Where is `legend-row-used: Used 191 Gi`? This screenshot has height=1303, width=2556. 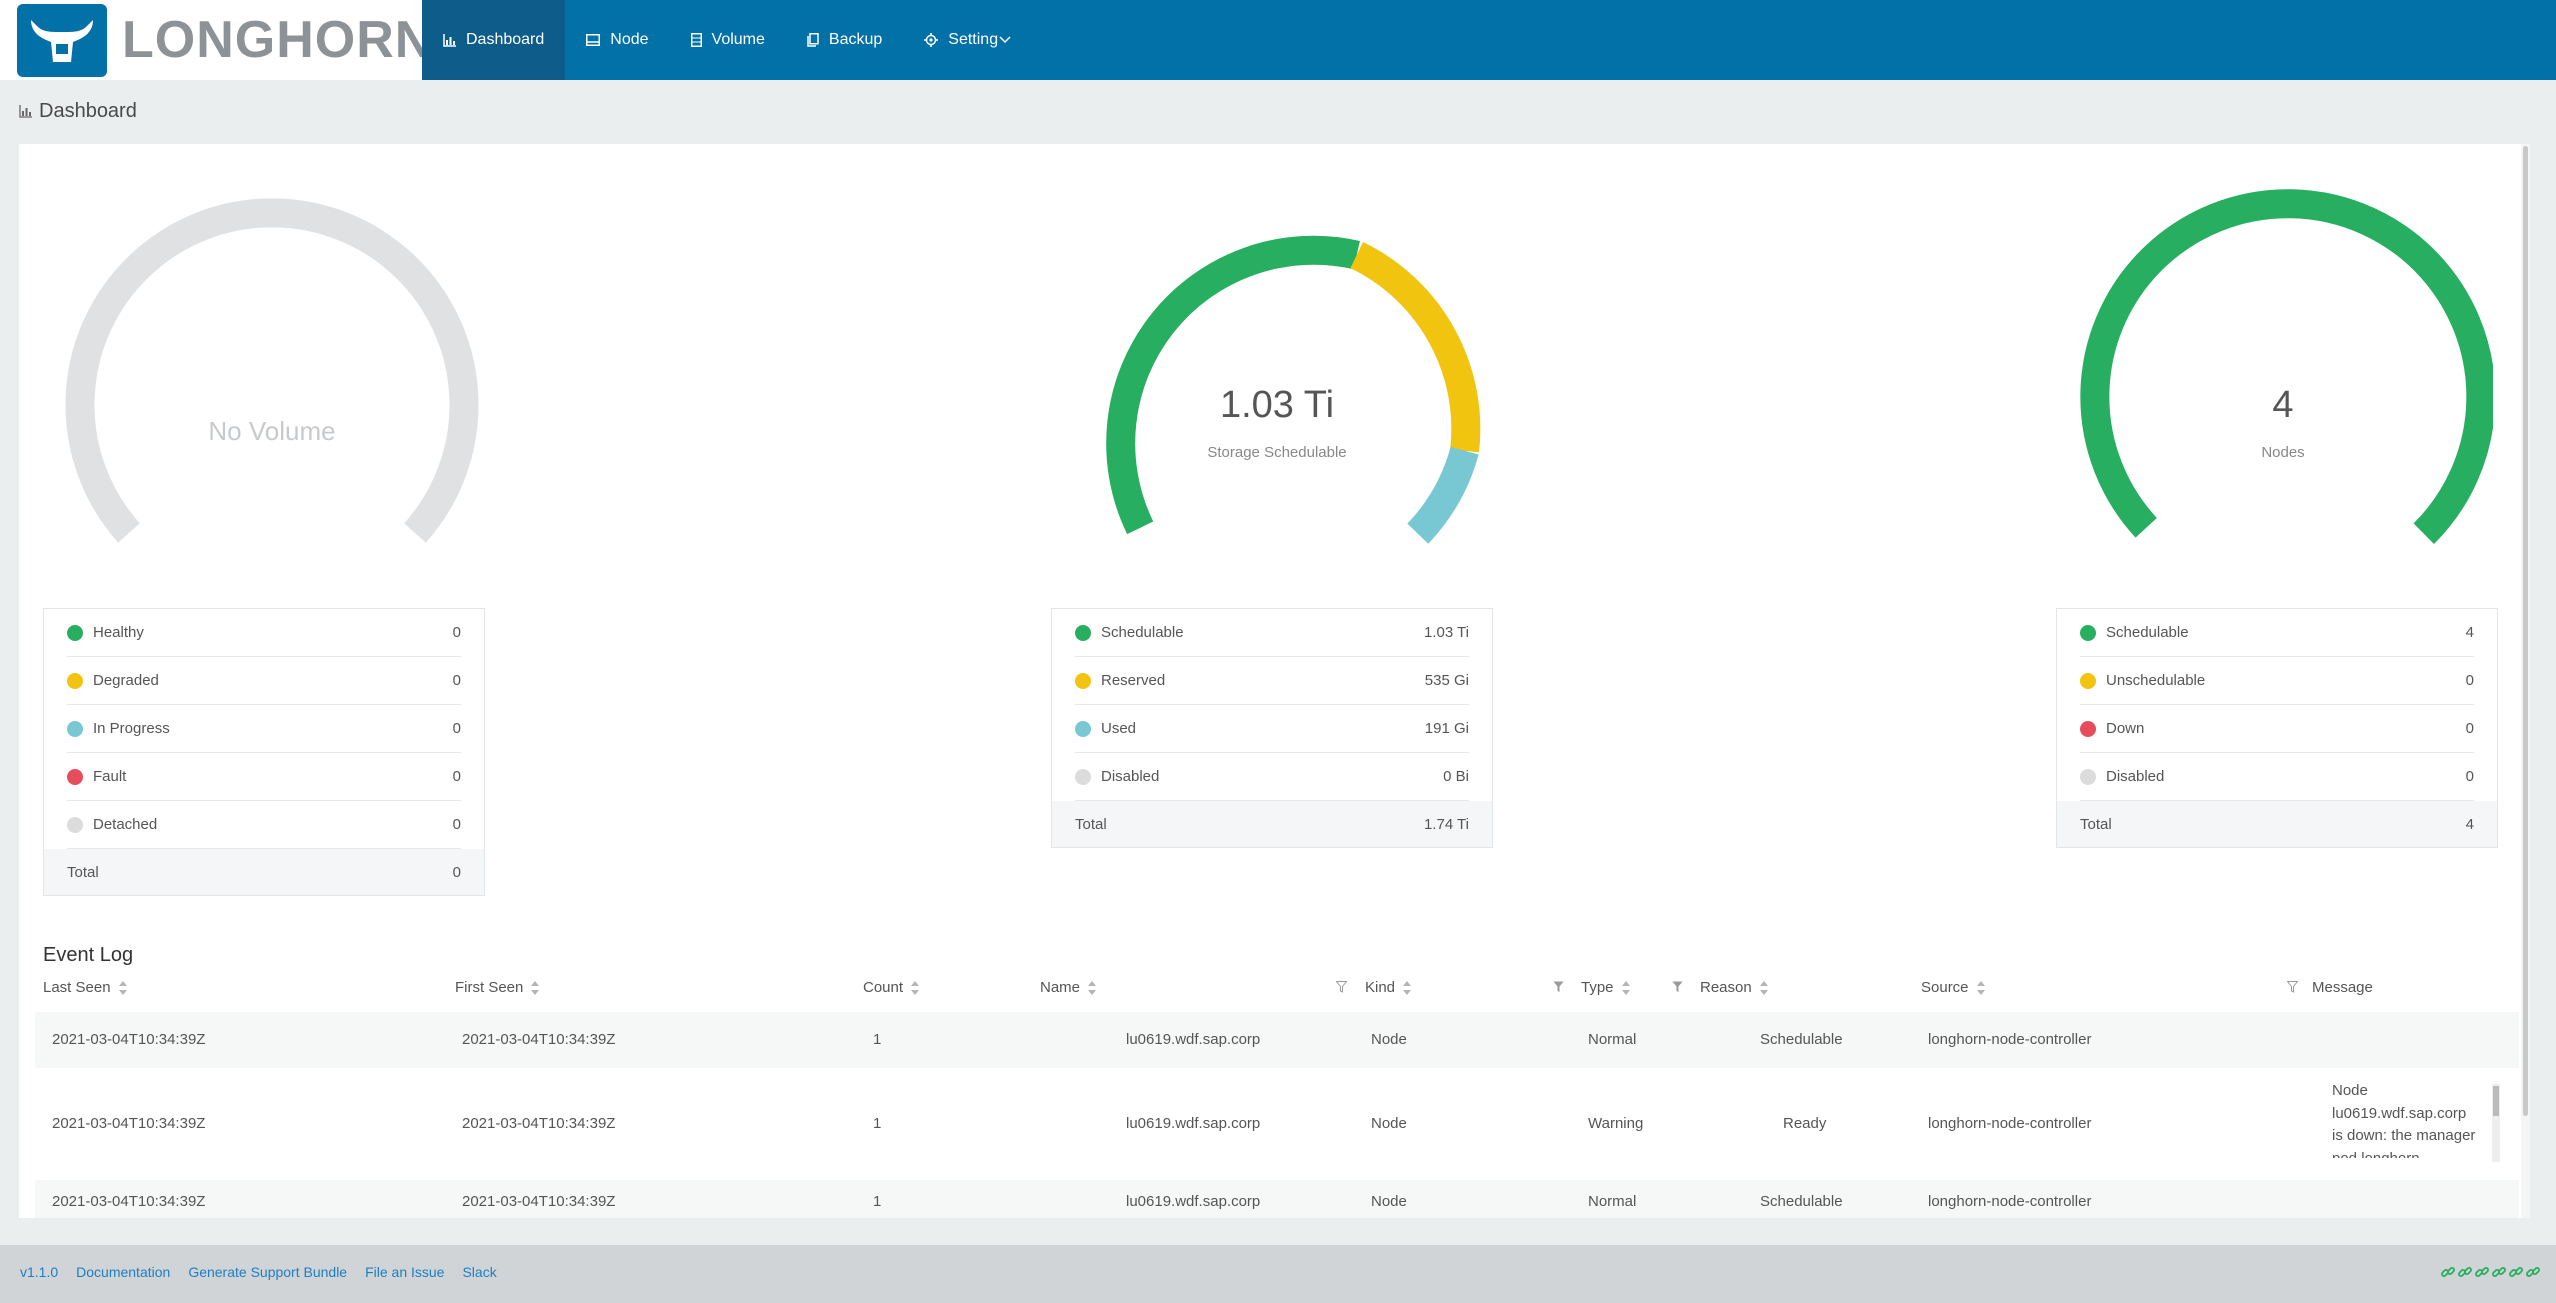 legend-row-used: Used 191 Gi is located at coordinates (1272, 729).